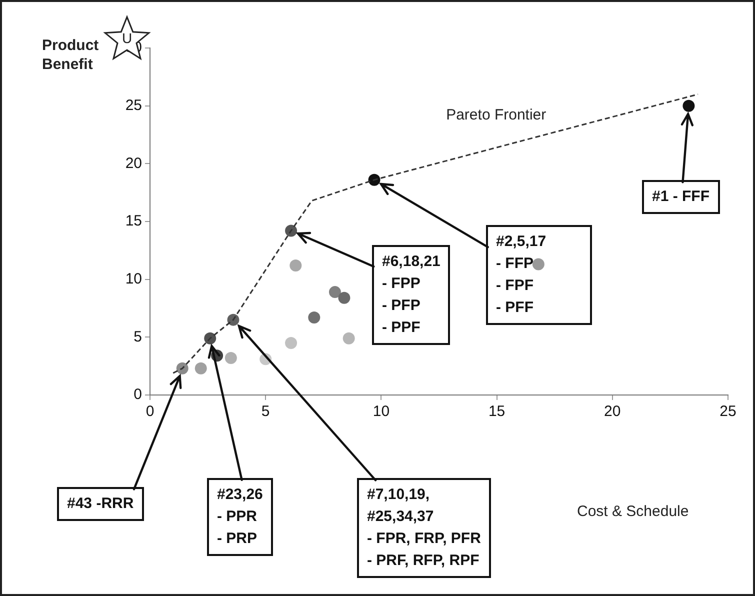 Image resolution: width=755 pixels, height=596 pixels. Describe the element at coordinates (138, 337) in the screenshot. I see `y-tick-label: 5` at that location.